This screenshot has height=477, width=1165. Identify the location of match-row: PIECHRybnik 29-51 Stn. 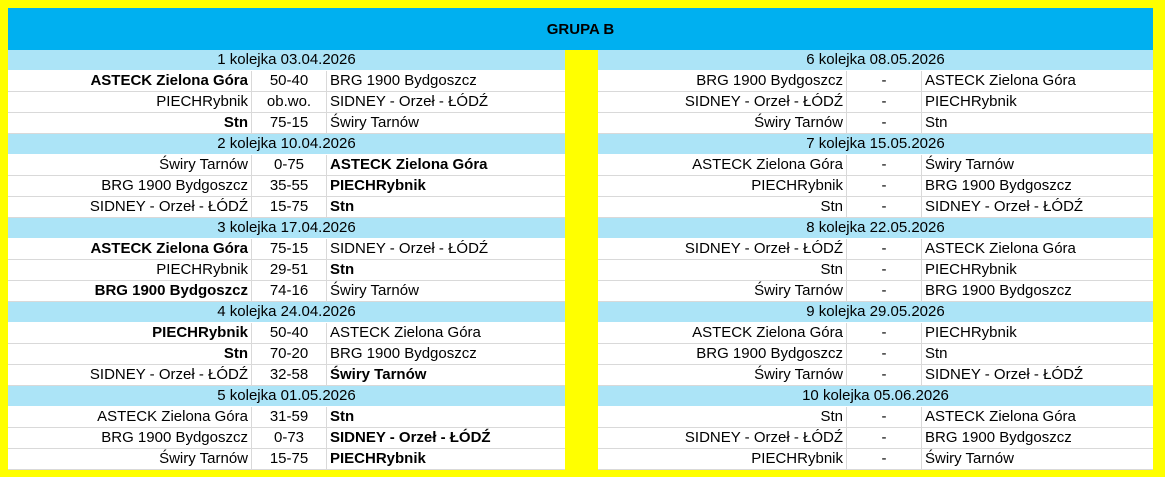
(286, 270).